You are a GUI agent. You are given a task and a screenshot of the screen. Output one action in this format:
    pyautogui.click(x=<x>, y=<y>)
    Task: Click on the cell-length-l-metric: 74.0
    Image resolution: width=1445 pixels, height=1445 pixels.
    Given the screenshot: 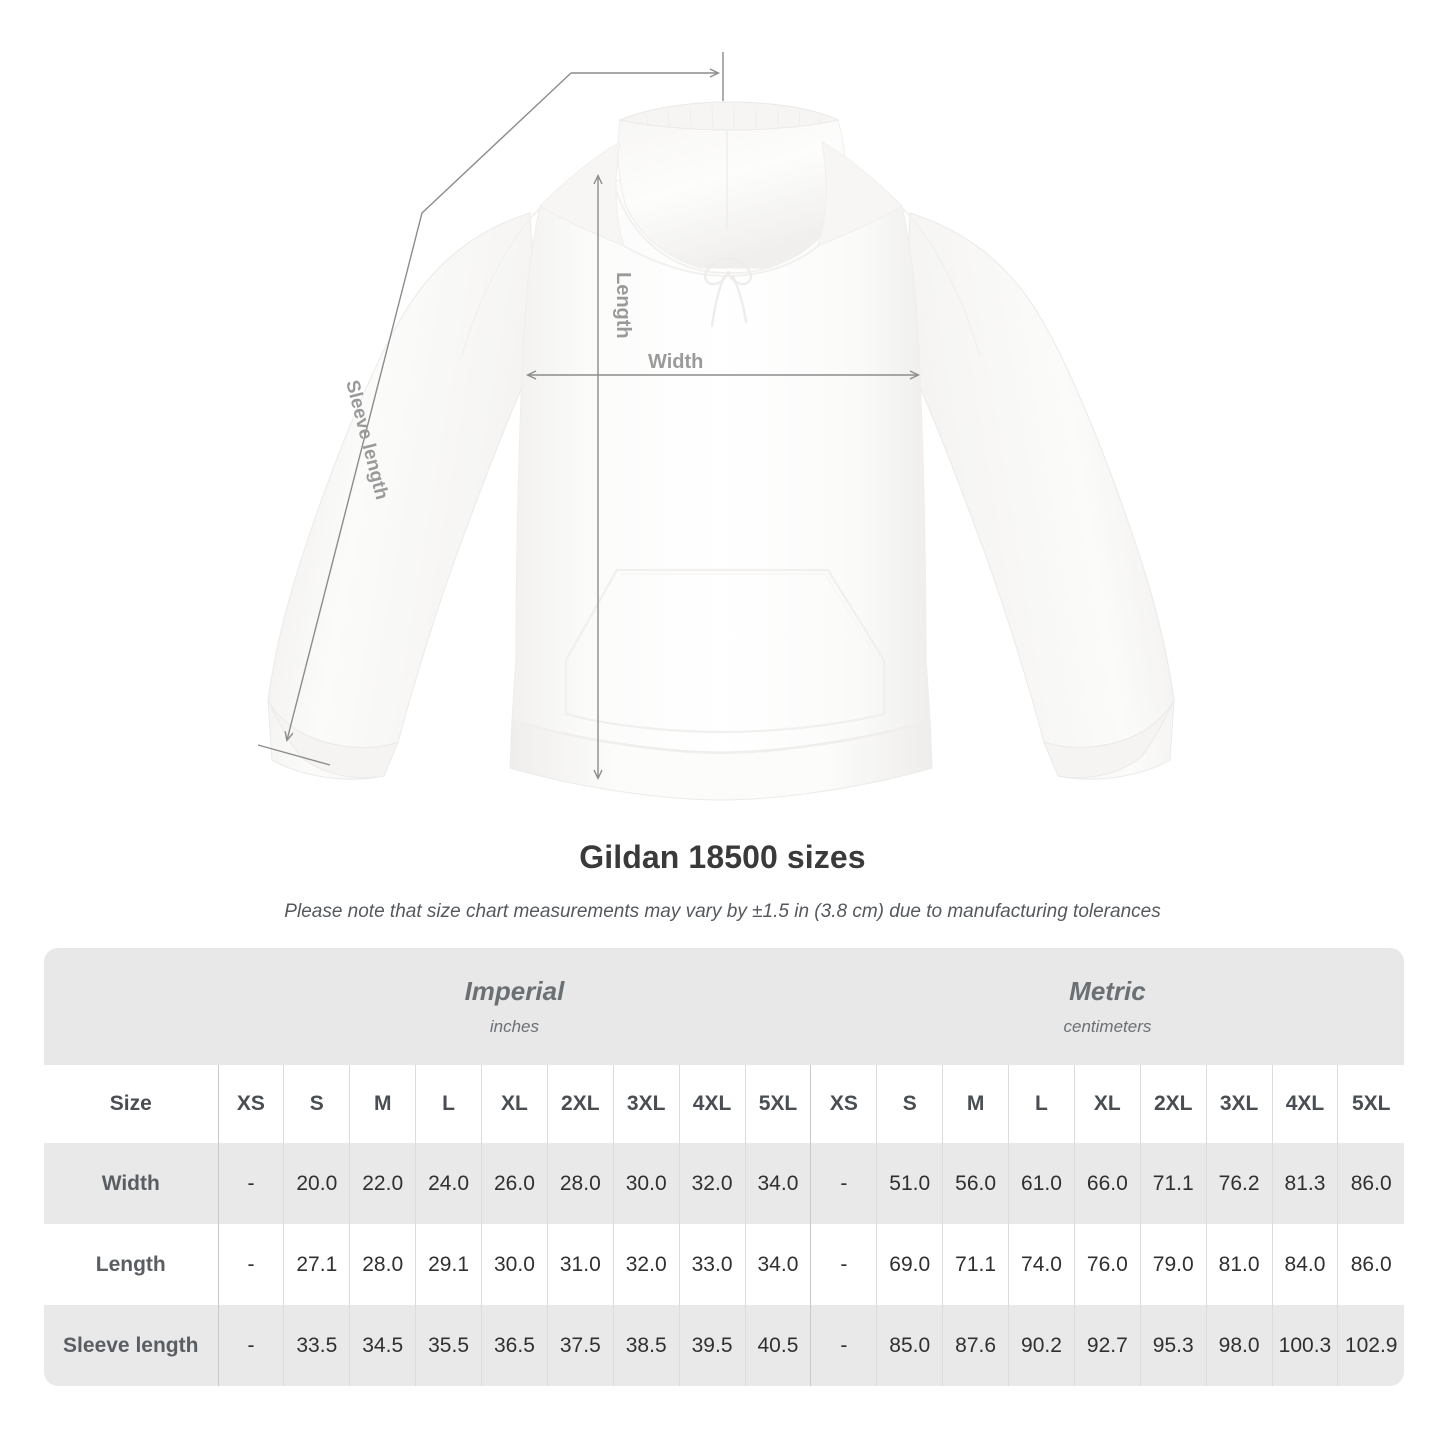 What is the action you would take?
    pyautogui.click(x=1041, y=1264)
    